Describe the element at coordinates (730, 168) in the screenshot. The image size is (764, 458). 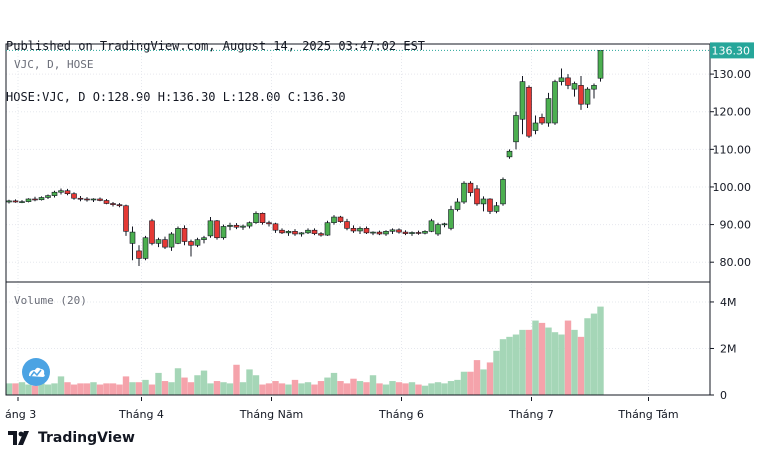
I see `price-axis: 80.00 90.00 100.00 110.00 120.00 130.00` at that location.